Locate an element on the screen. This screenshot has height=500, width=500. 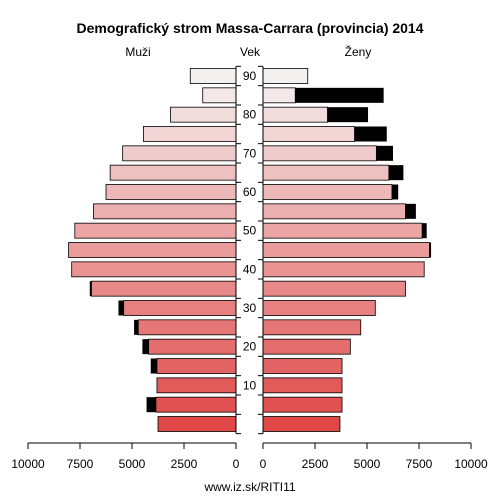
center-axis-label: Vek is located at coordinates (250, 52).